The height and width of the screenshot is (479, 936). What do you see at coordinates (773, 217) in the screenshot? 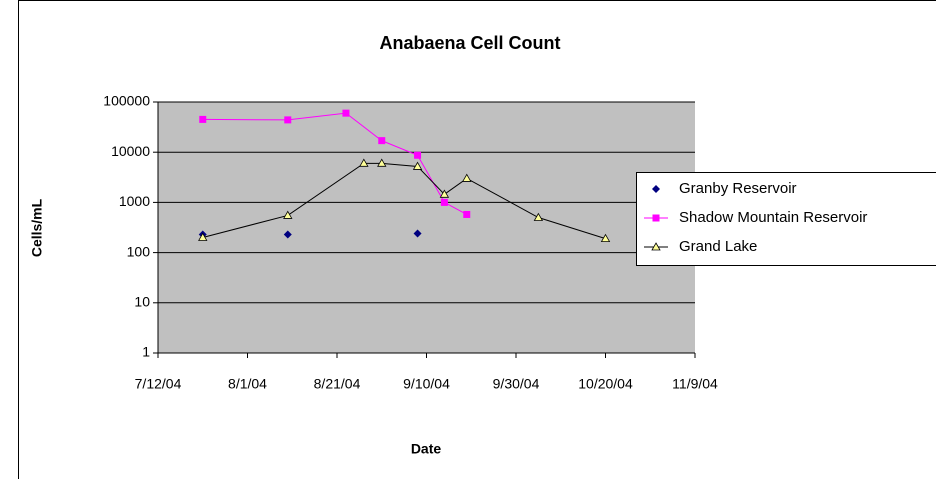
I see `legend-label: Shadow Mountain Reservoir` at bounding box center [773, 217].